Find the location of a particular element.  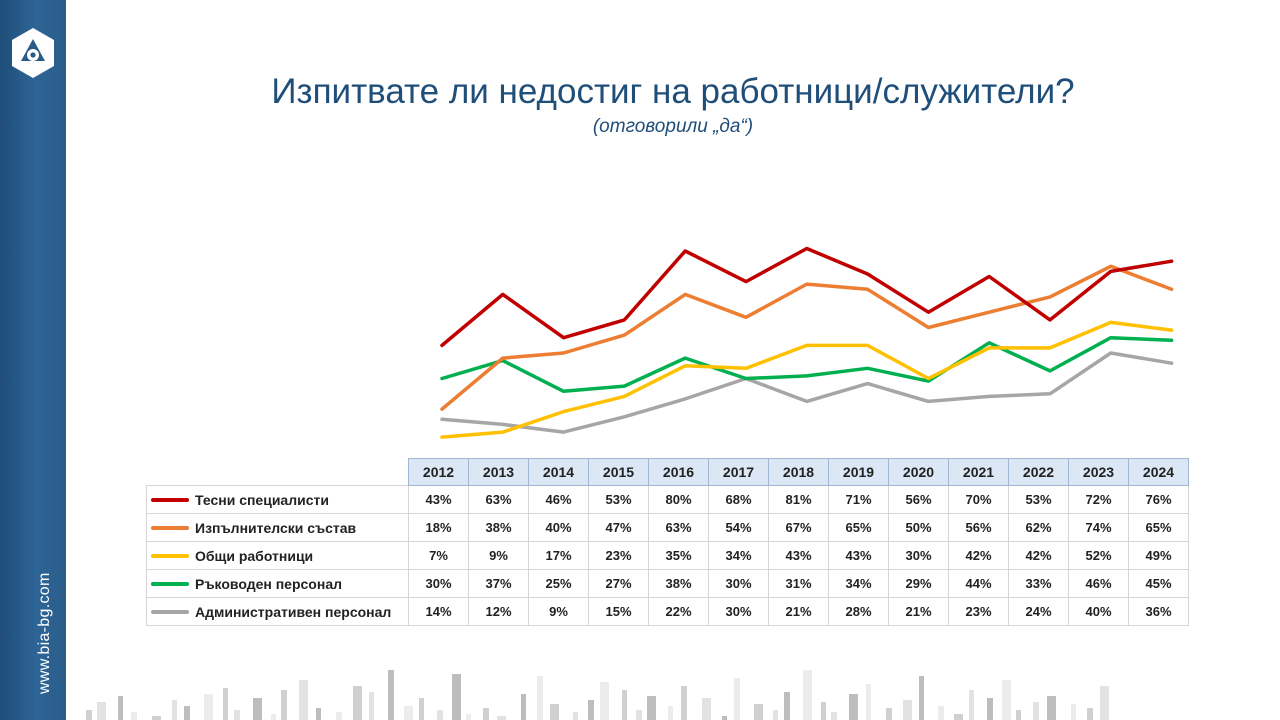

data-cell: 56% is located at coordinates (978, 527).